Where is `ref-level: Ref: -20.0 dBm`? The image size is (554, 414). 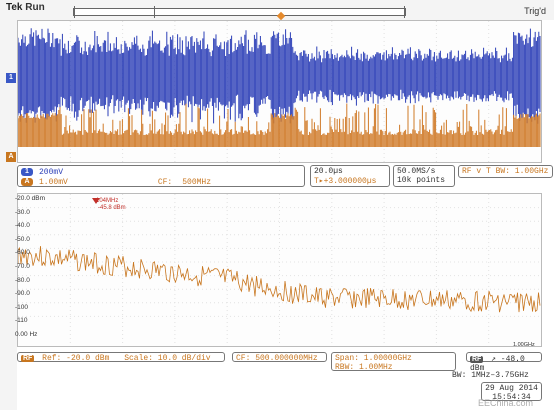
ref-level: Ref: -20.0 dBm is located at coordinates (76, 358).